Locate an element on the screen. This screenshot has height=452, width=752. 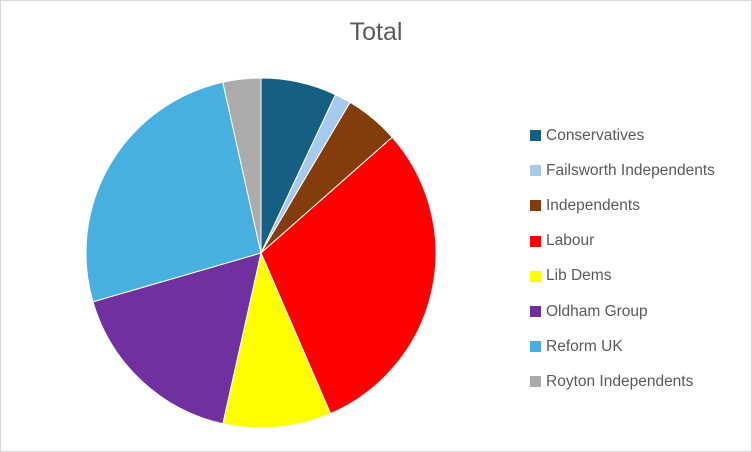
legend-label: Conservatives is located at coordinates (595, 135).